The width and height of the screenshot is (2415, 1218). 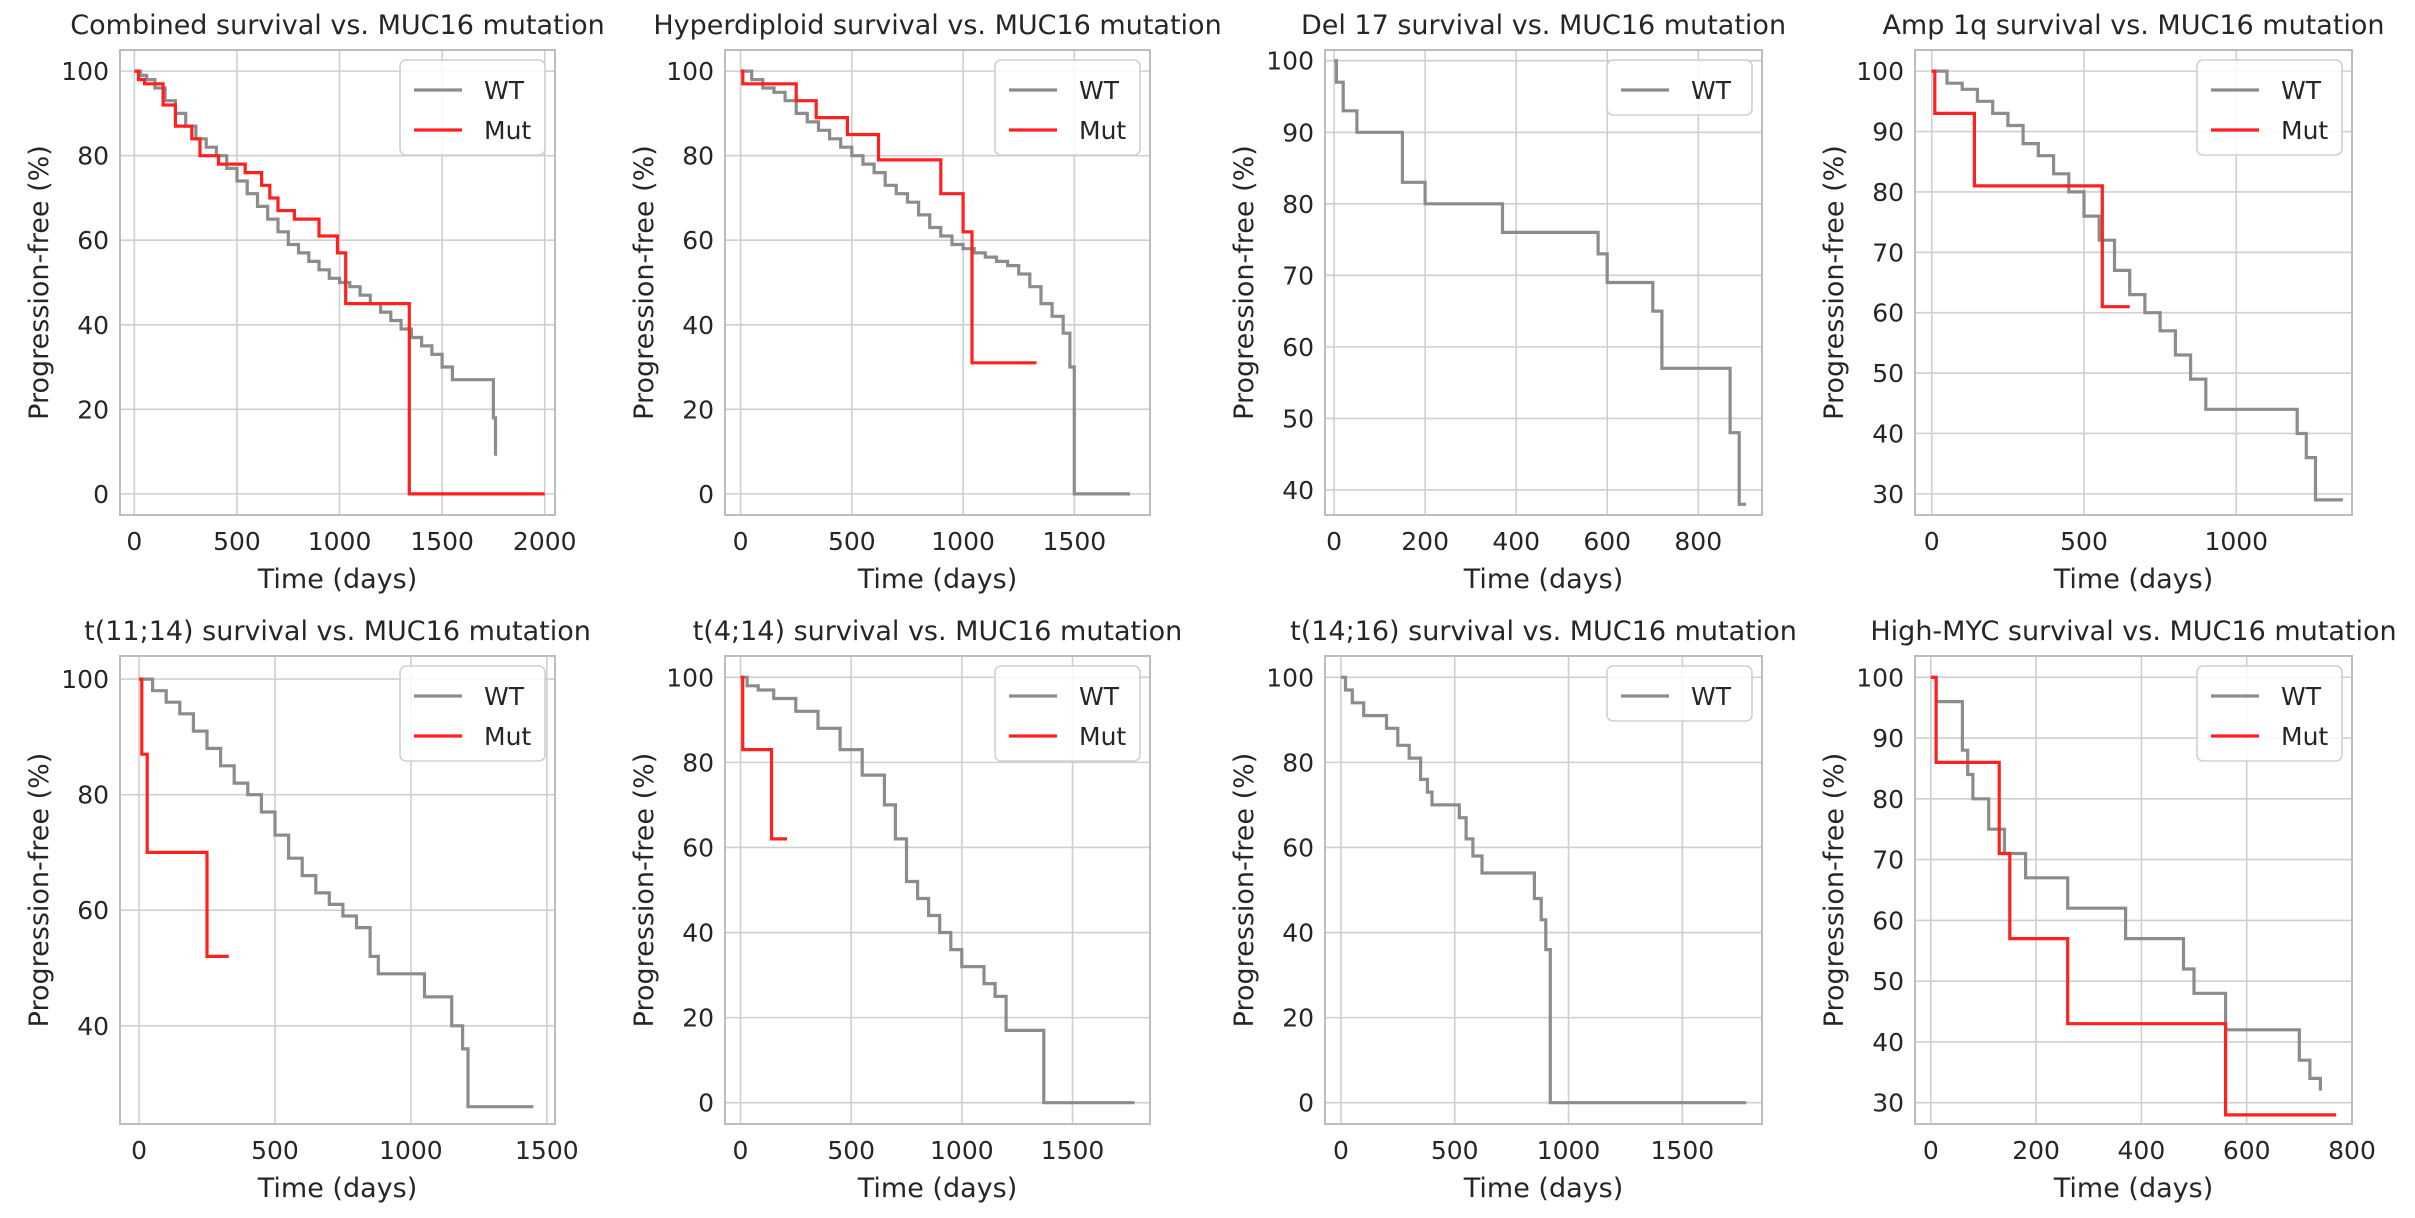 I want to click on chart-title: Combined survival vs. MUC16 mutation, so click(x=337, y=25).